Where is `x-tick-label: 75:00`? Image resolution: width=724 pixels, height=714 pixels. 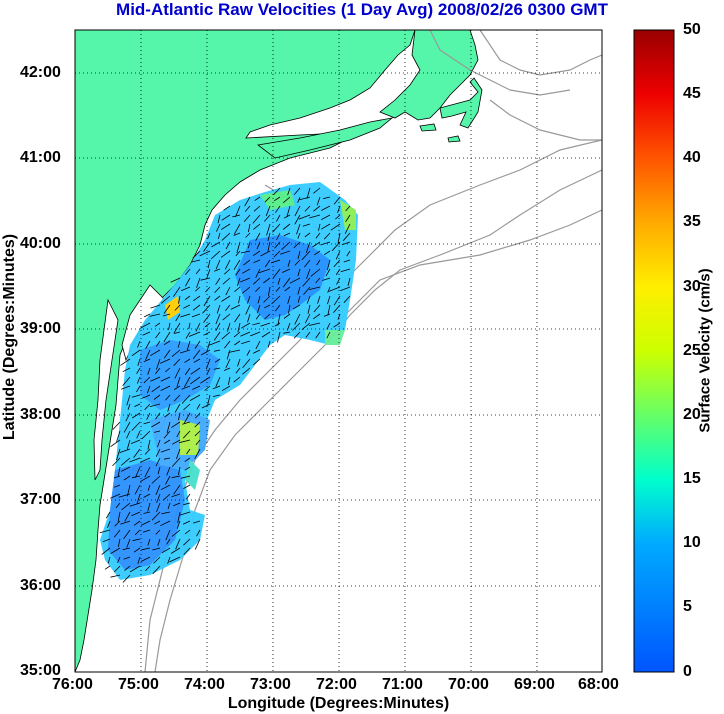 x-tick-label: 75:00 is located at coordinates (138, 684).